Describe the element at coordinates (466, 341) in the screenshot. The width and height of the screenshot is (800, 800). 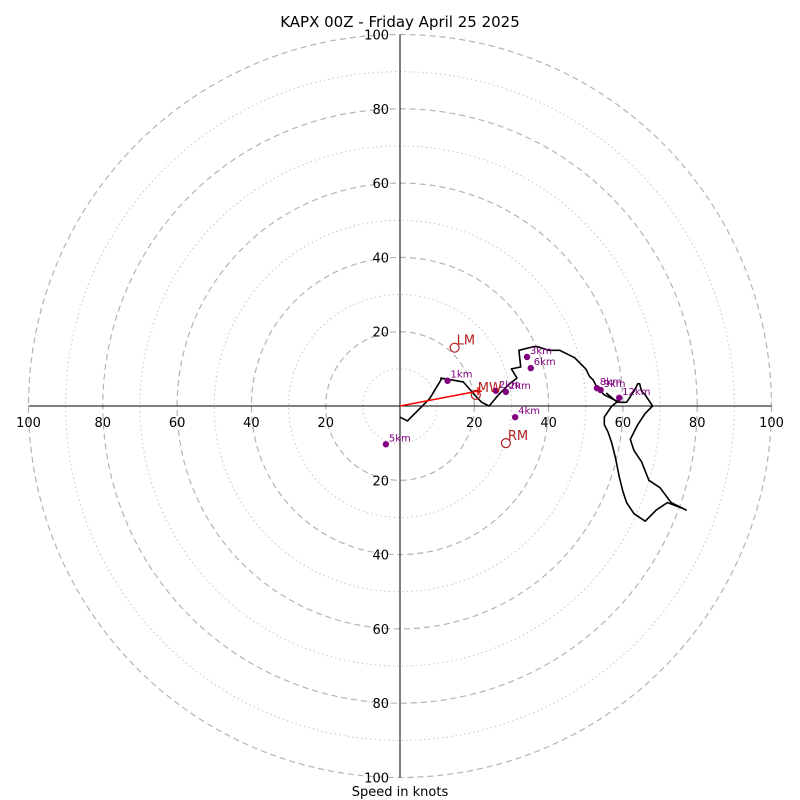
I see `storm-motion-label: LM` at that location.